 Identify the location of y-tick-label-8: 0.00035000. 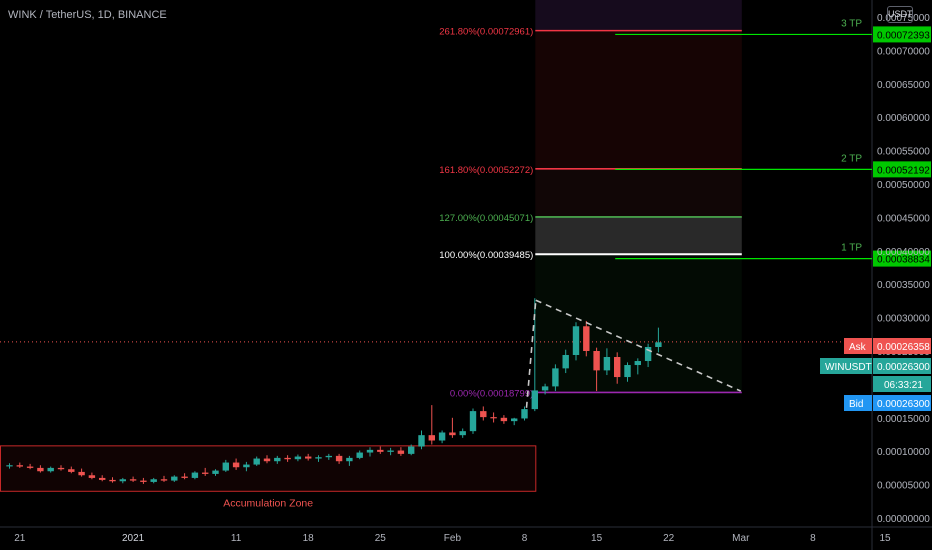
(903, 285).